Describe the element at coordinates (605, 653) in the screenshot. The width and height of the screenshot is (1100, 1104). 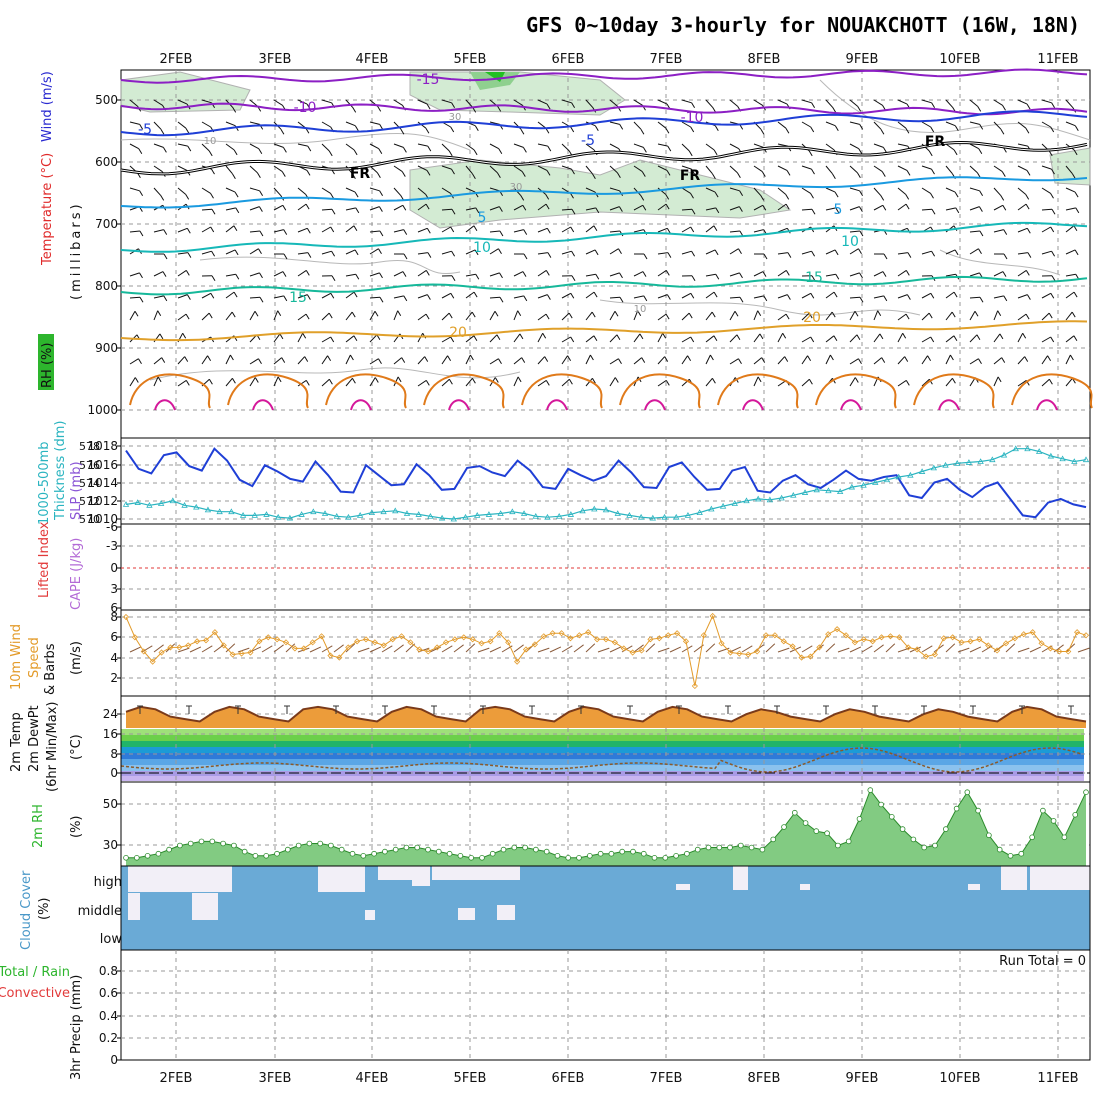
I see `wind10-panel-frame` at that location.